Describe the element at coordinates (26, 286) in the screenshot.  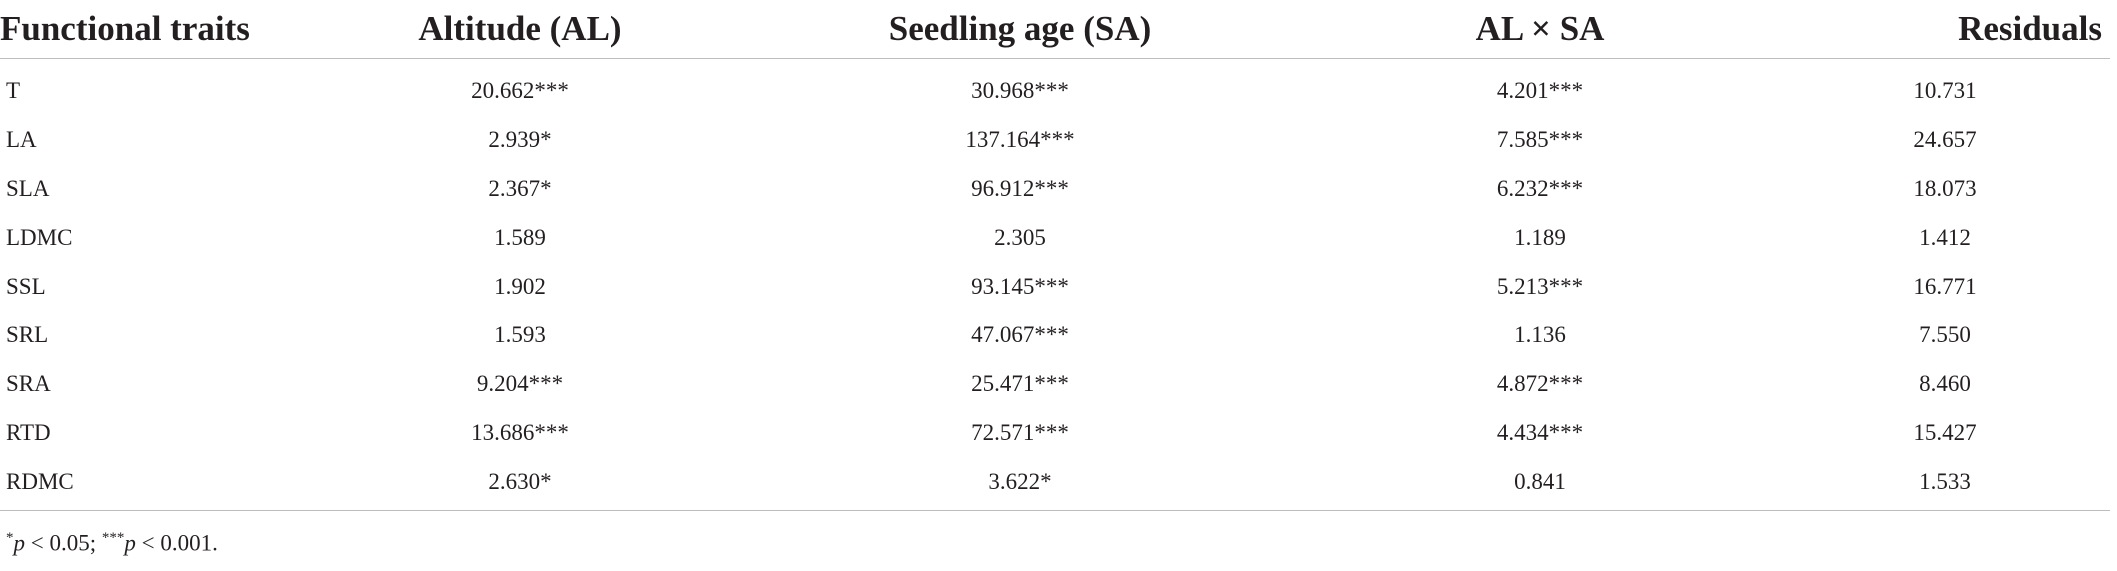
I see `cell-trait: SSL` at that location.